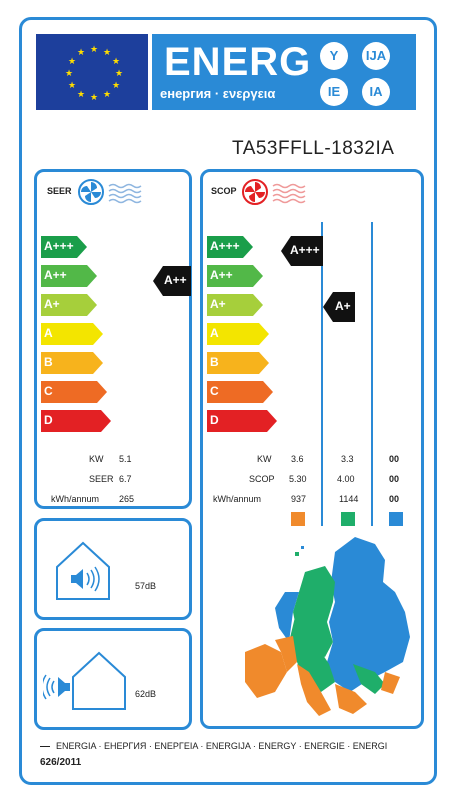 This screenshot has height=800, width=454. I want to click on zone-average-swatch, so click(348, 519).